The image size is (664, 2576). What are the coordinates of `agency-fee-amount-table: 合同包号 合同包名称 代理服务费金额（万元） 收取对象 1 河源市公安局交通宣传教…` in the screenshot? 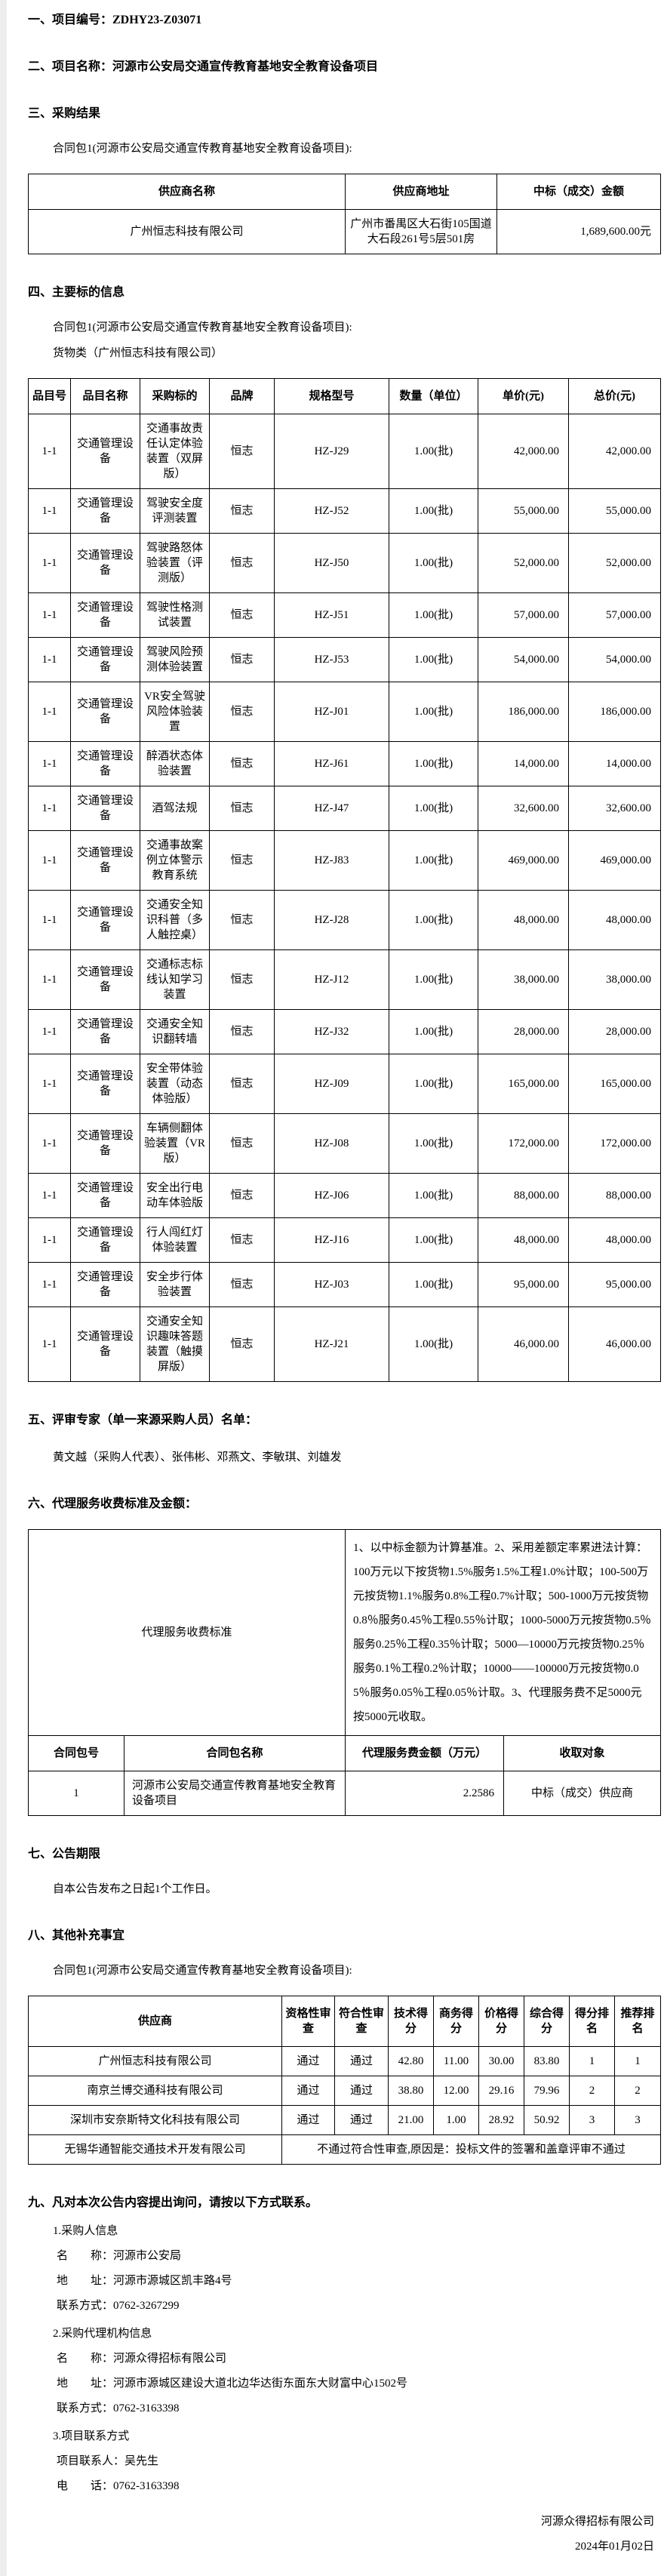 It's located at (344, 1775).